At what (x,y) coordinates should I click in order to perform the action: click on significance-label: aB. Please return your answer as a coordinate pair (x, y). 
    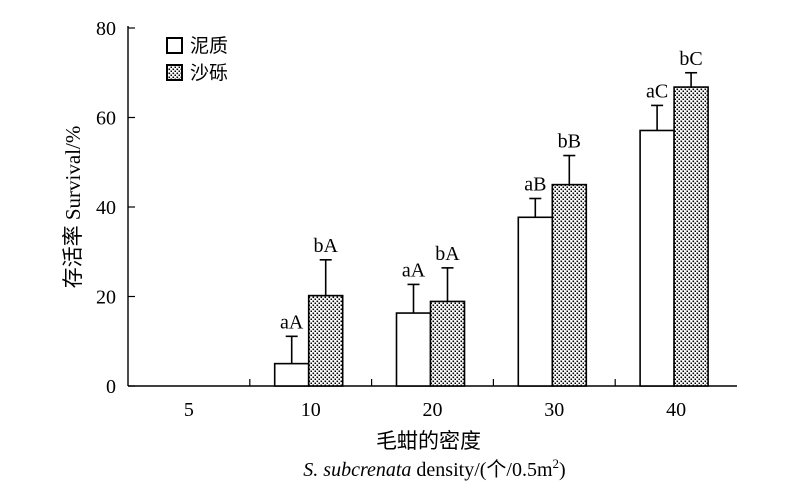
    Looking at the image, I should click on (535, 184).